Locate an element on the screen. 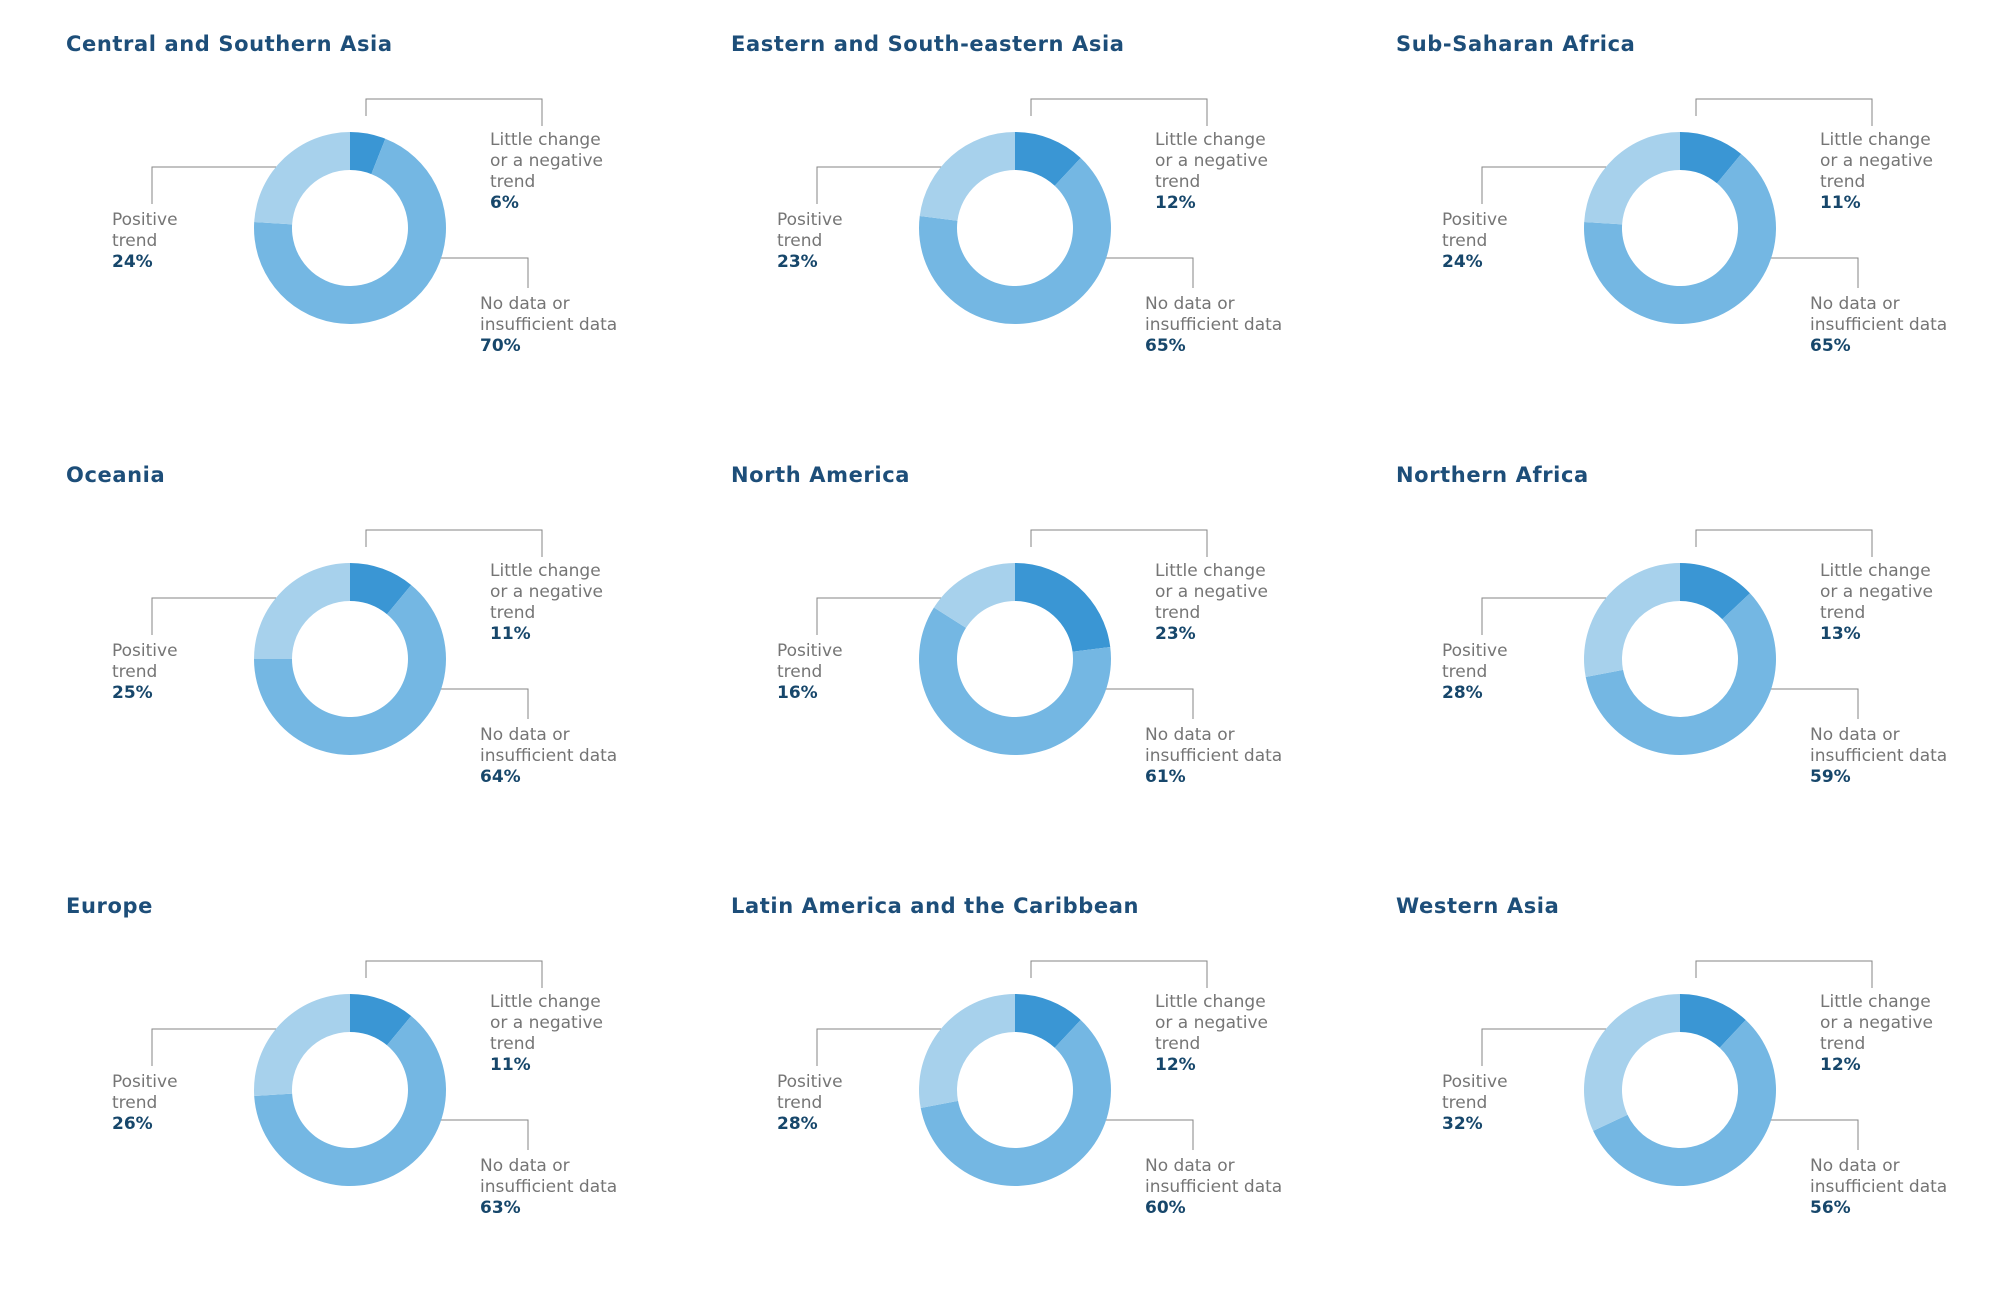  value-little-change: 23% is located at coordinates (1175, 634).